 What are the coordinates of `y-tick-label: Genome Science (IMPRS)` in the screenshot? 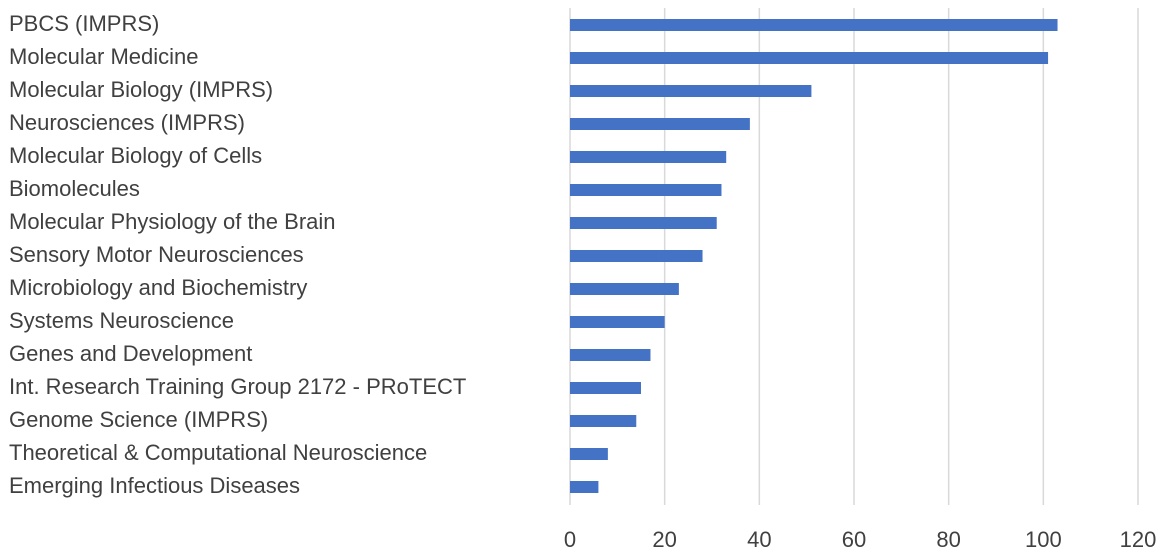 It's located at (138, 419).